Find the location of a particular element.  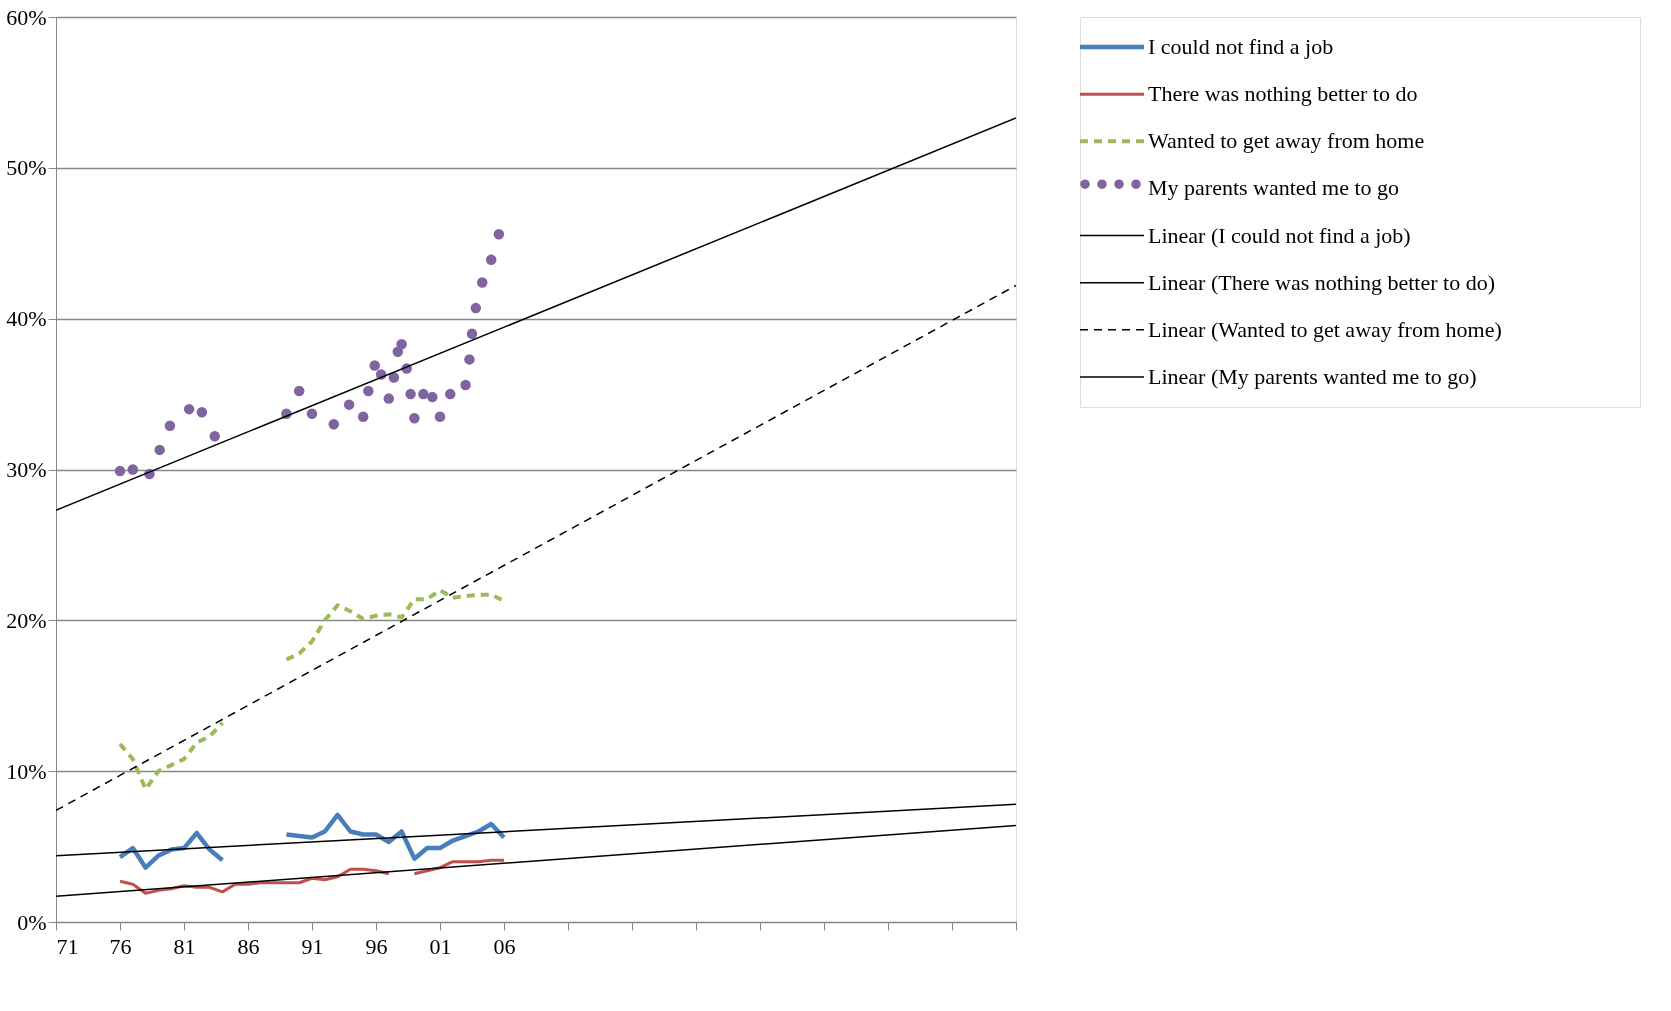

legend-label: Wanted to get away from home is located at coordinates (1286, 141).